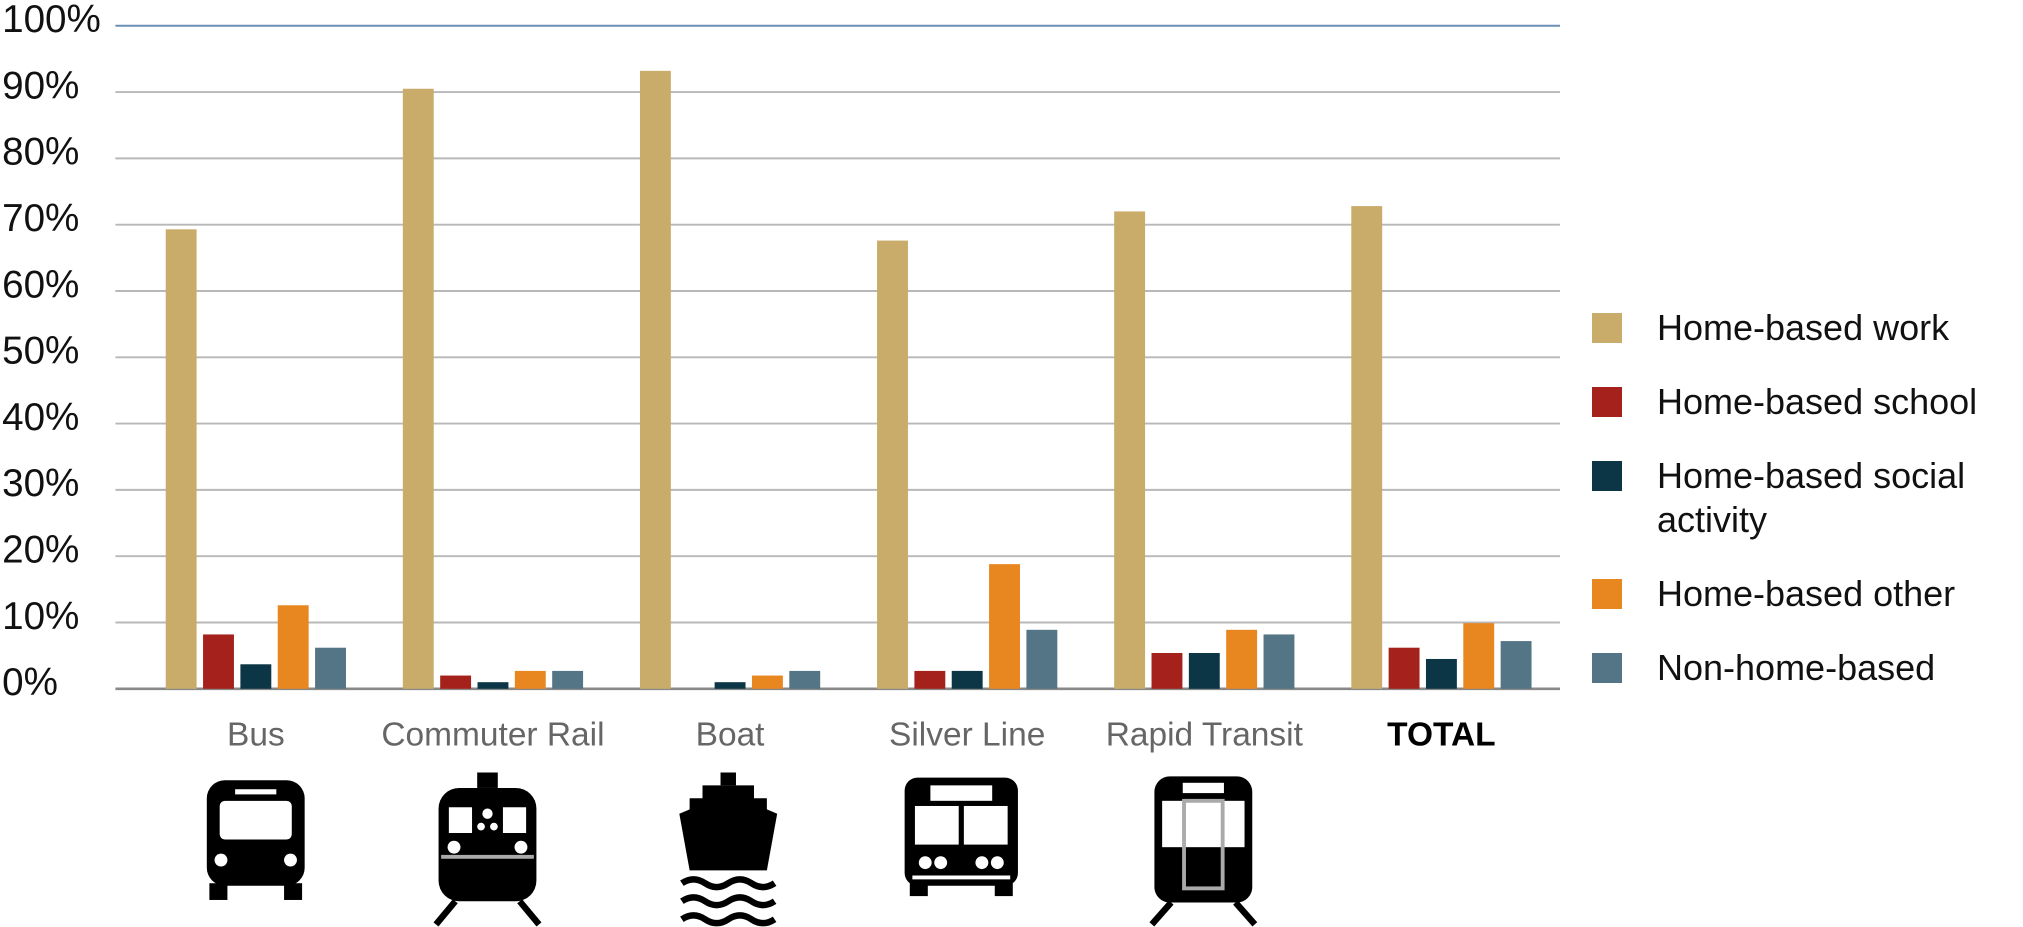 The image size is (2023, 927). I want to click on train-icon, so click(487, 849).